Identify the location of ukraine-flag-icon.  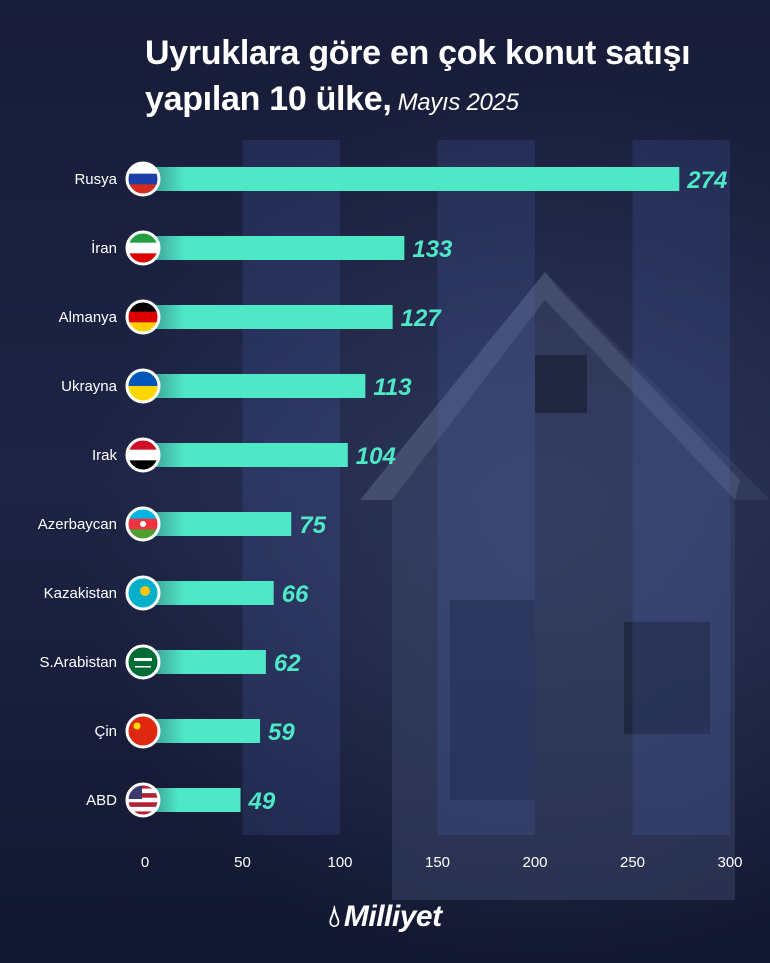
(143, 386).